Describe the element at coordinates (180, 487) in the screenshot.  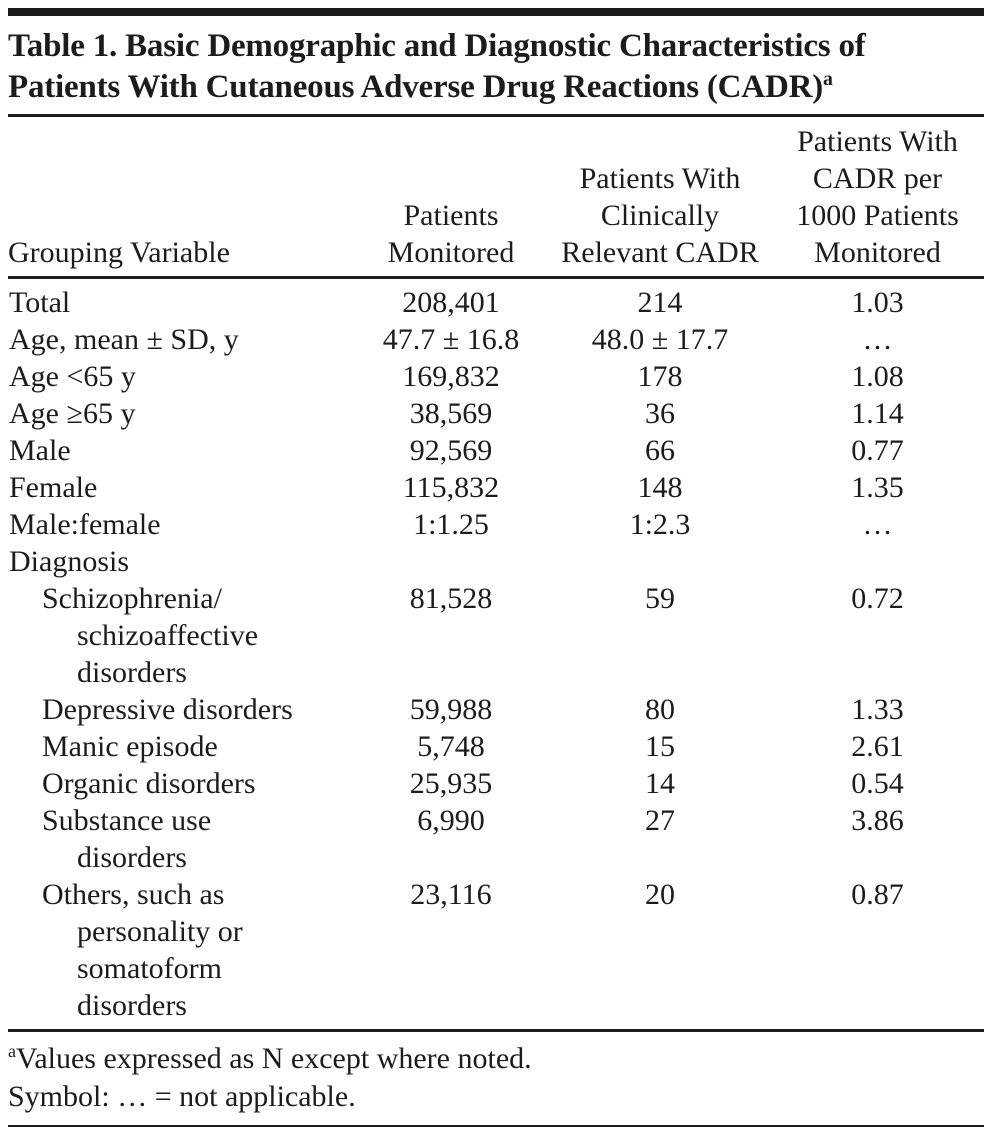
I see `row-label: Female` at that location.